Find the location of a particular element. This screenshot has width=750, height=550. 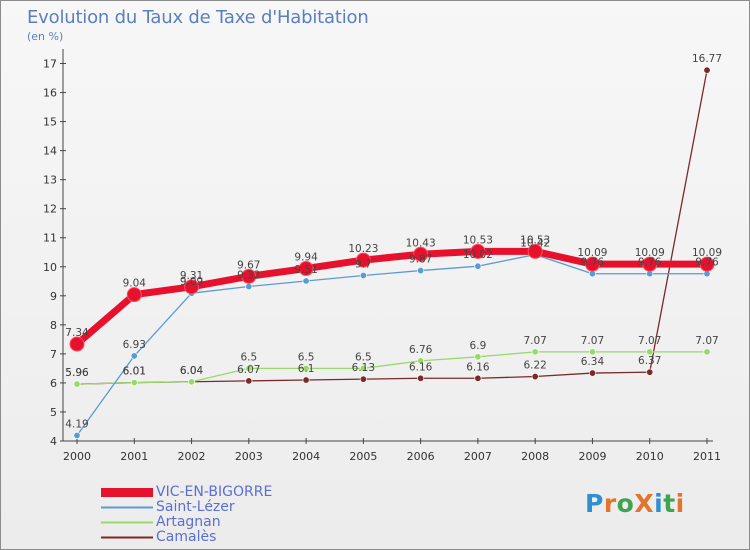

series-2-label-1: 6.01 is located at coordinates (134, 372).